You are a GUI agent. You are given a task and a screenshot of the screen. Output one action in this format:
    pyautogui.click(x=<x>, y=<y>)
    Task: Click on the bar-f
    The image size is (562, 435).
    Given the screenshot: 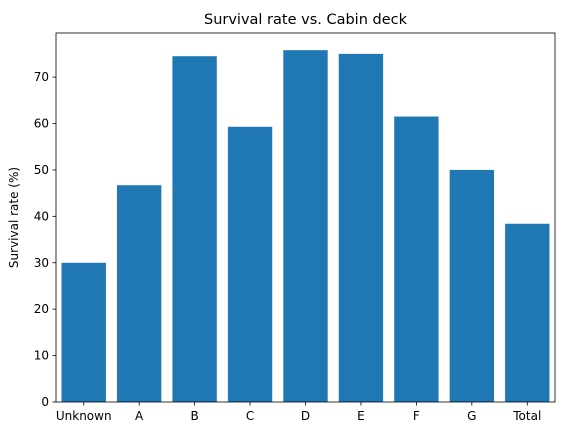 What is the action you would take?
    pyautogui.click(x=416, y=259)
    